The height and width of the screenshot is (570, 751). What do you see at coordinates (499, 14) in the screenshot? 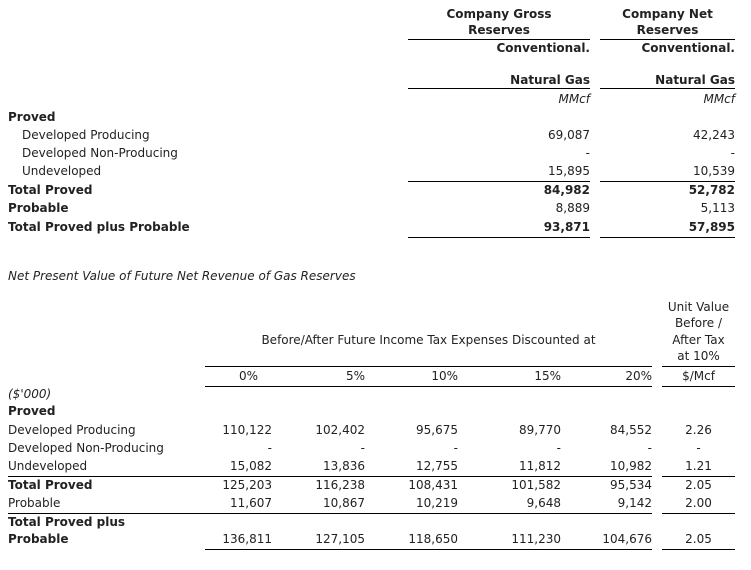
I see `column-header: Company Gross` at bounding box center [499, 14].